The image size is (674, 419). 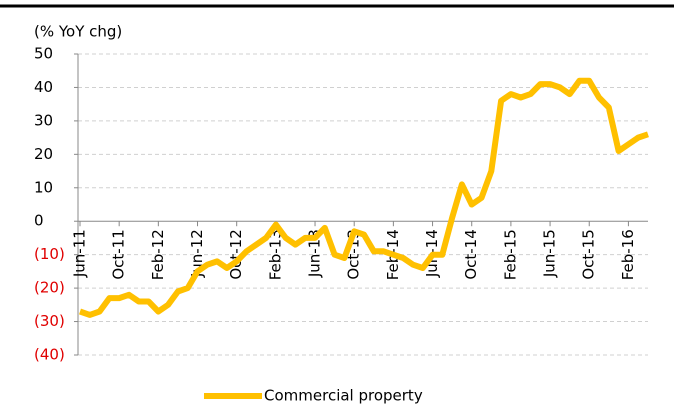 What do you see at coordinates (49, 355) in the screenshot?
I see `y-tick-label: (40)` at bounding box center [49, 355].